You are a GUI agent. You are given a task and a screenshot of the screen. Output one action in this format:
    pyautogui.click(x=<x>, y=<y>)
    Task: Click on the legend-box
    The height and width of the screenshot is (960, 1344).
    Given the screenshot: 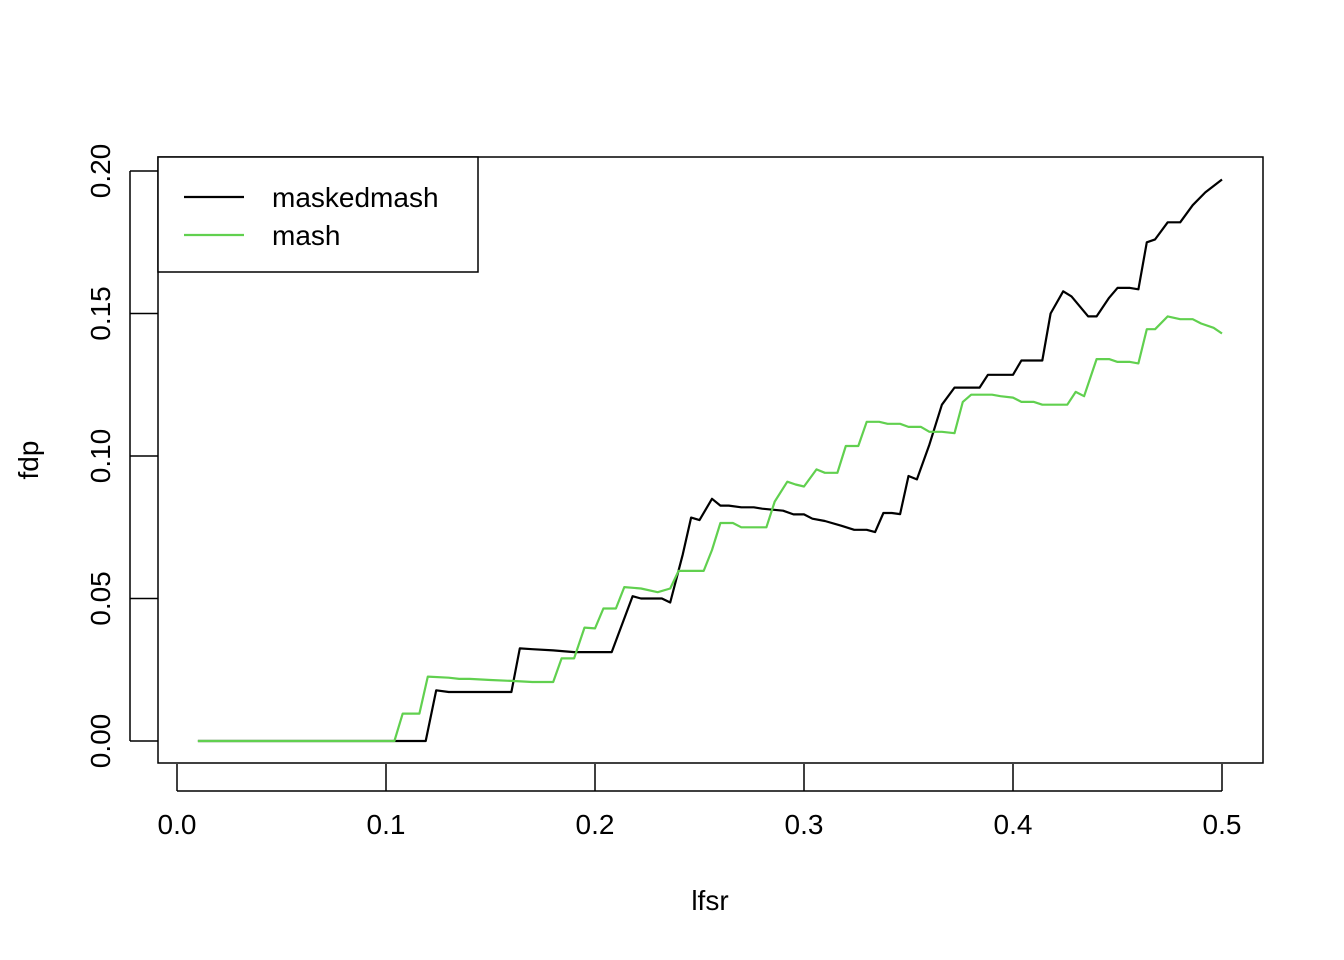 What is the action you would take?
    pyautogui.click(x=318, y=214)
    